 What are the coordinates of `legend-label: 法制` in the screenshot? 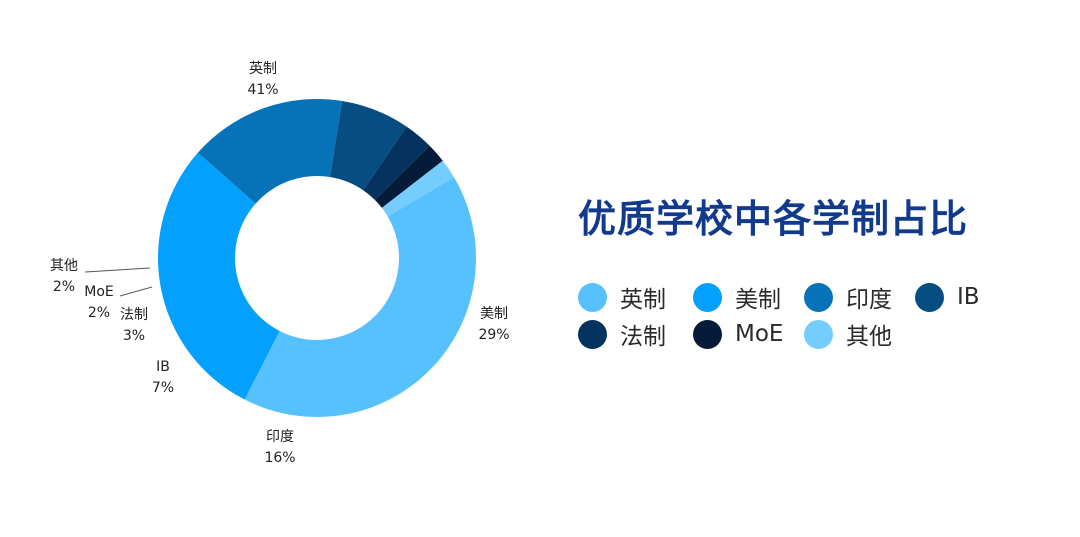 It's located at (643, 337).